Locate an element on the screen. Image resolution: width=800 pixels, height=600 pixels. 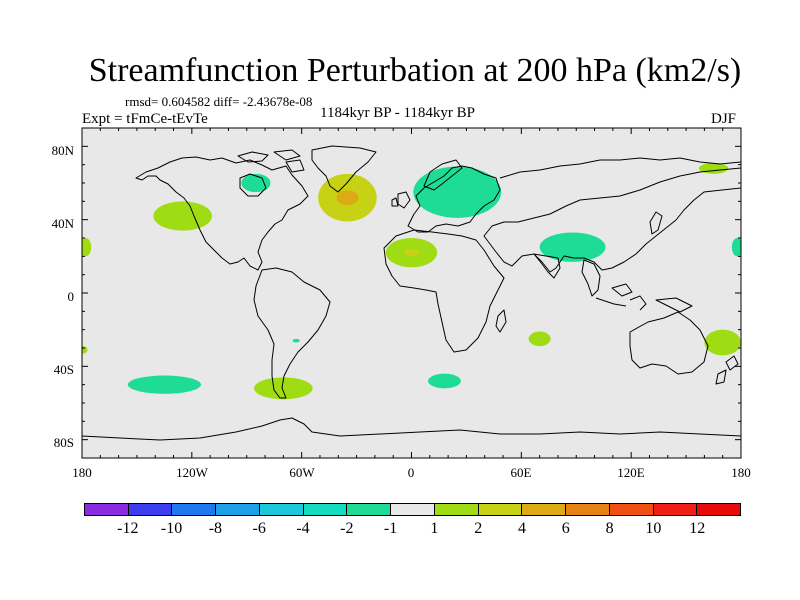
coast-asia is located at coordinates (612, 220).